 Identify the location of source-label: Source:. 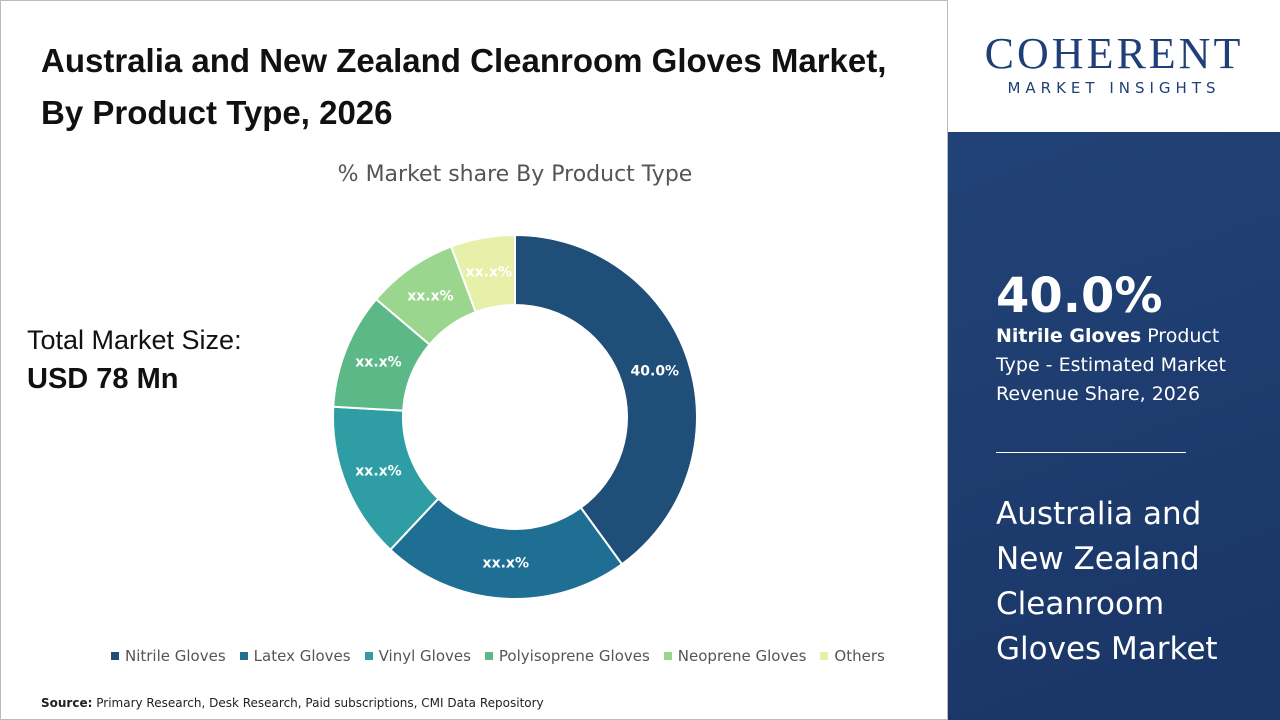
(67, 703).